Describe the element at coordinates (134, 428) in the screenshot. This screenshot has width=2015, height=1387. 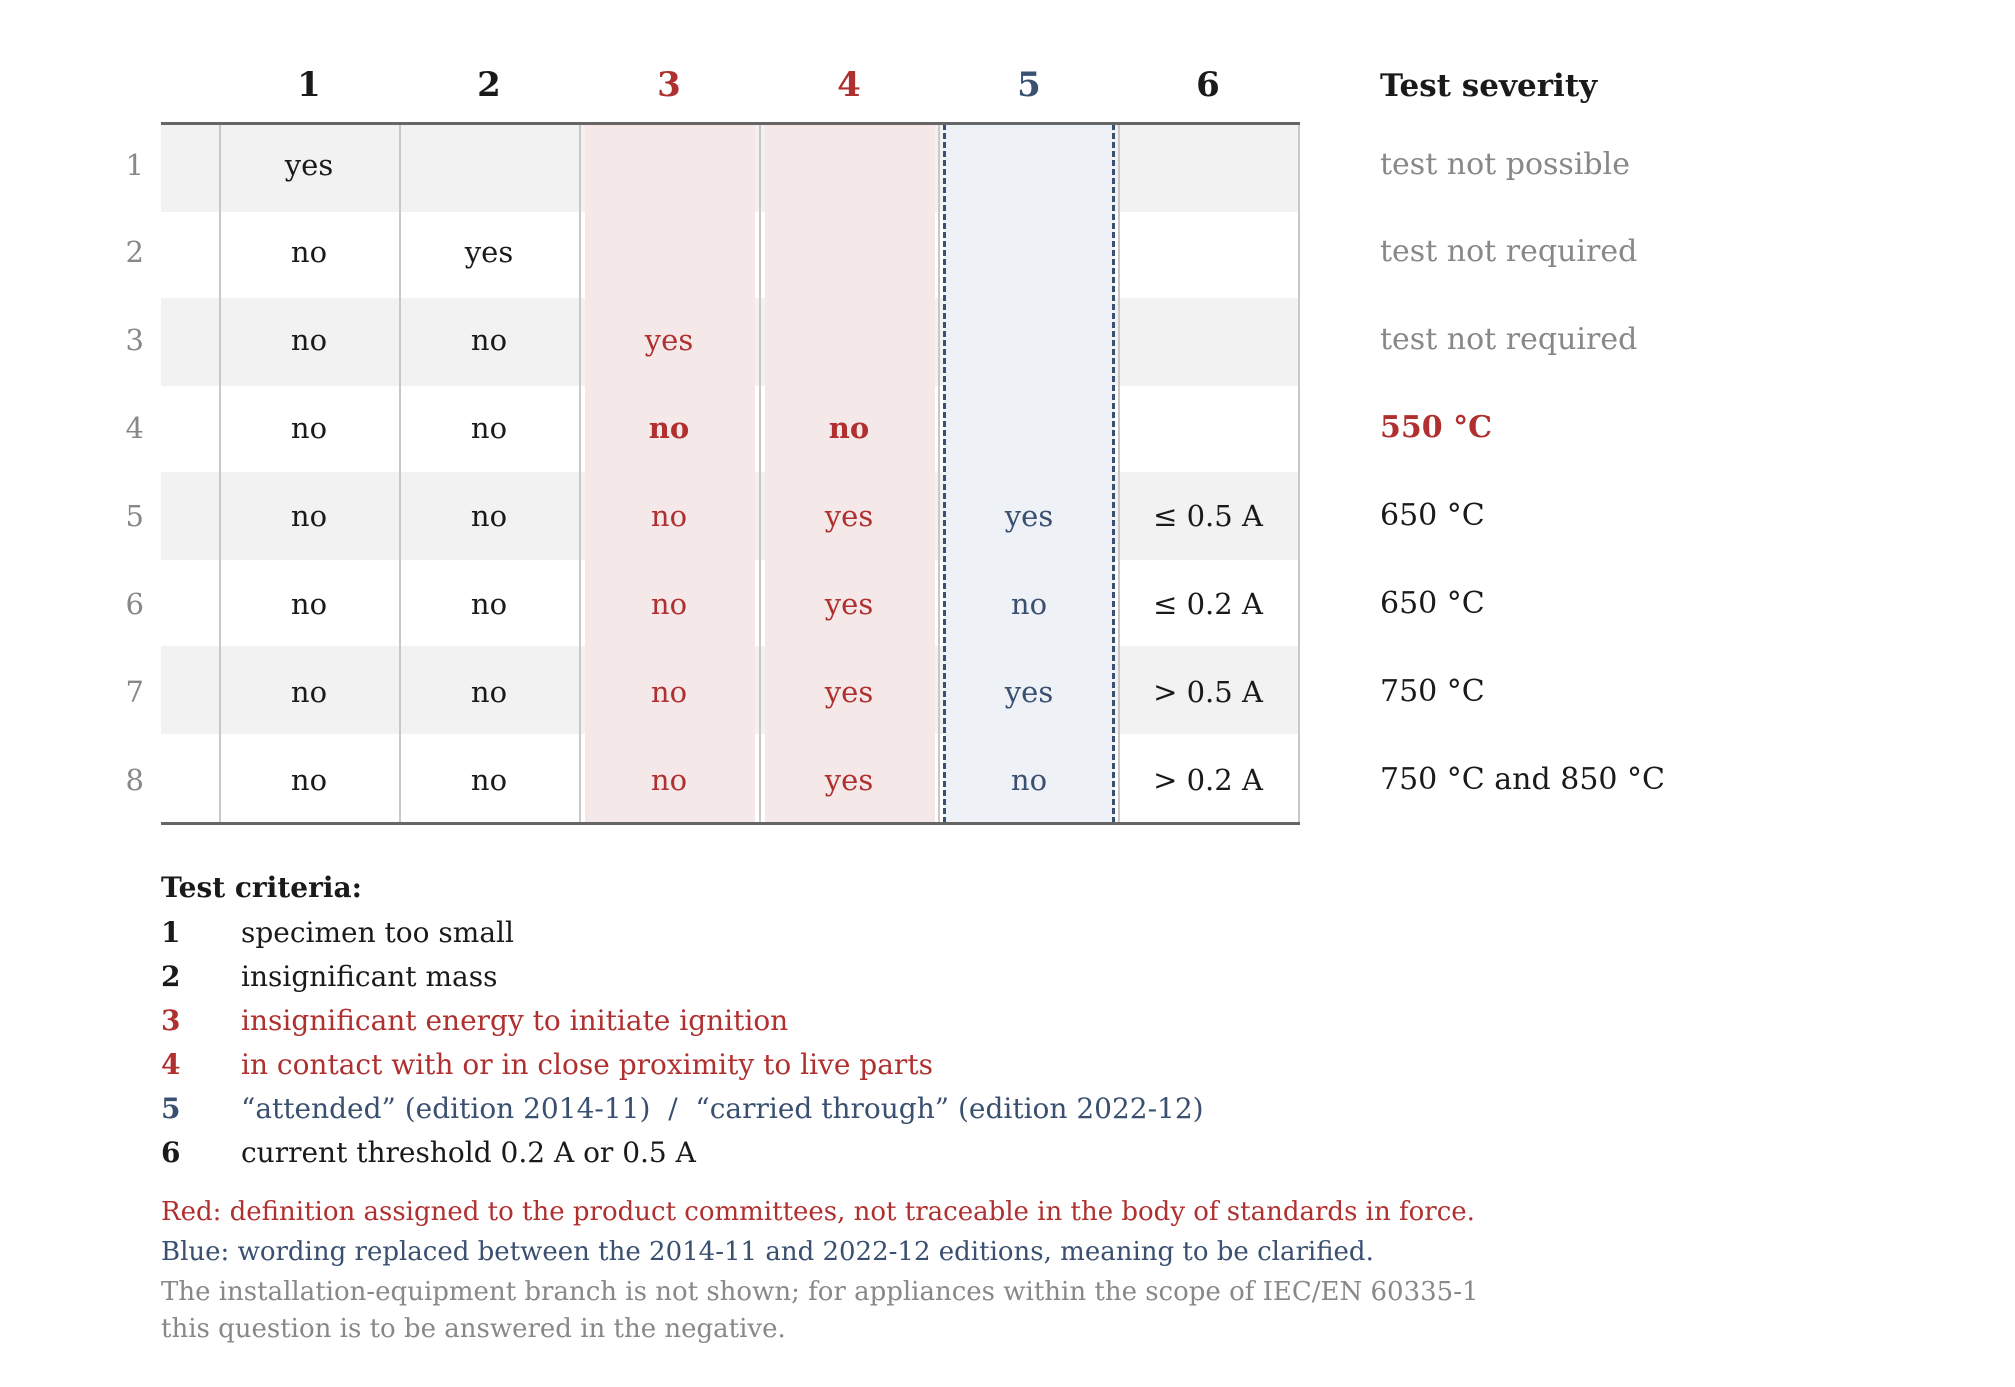
I see `row-number: 4` at that location.